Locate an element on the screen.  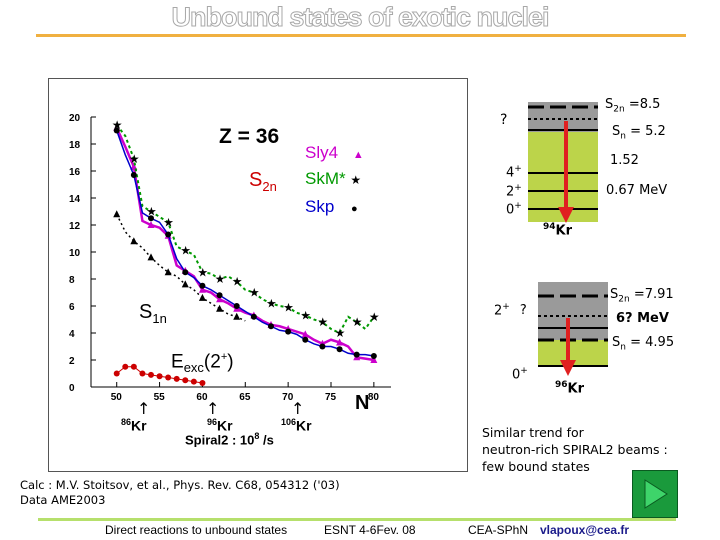
x-tick-label: 80 is located at coordinates (374, 397).